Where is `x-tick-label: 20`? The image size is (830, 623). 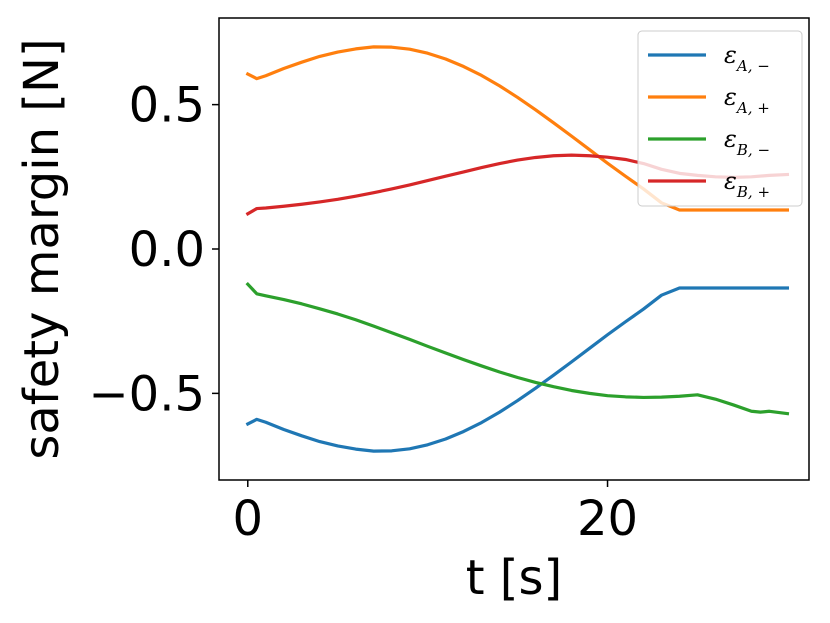
x-tick-label: 20 is located at coordinates (607, 519).